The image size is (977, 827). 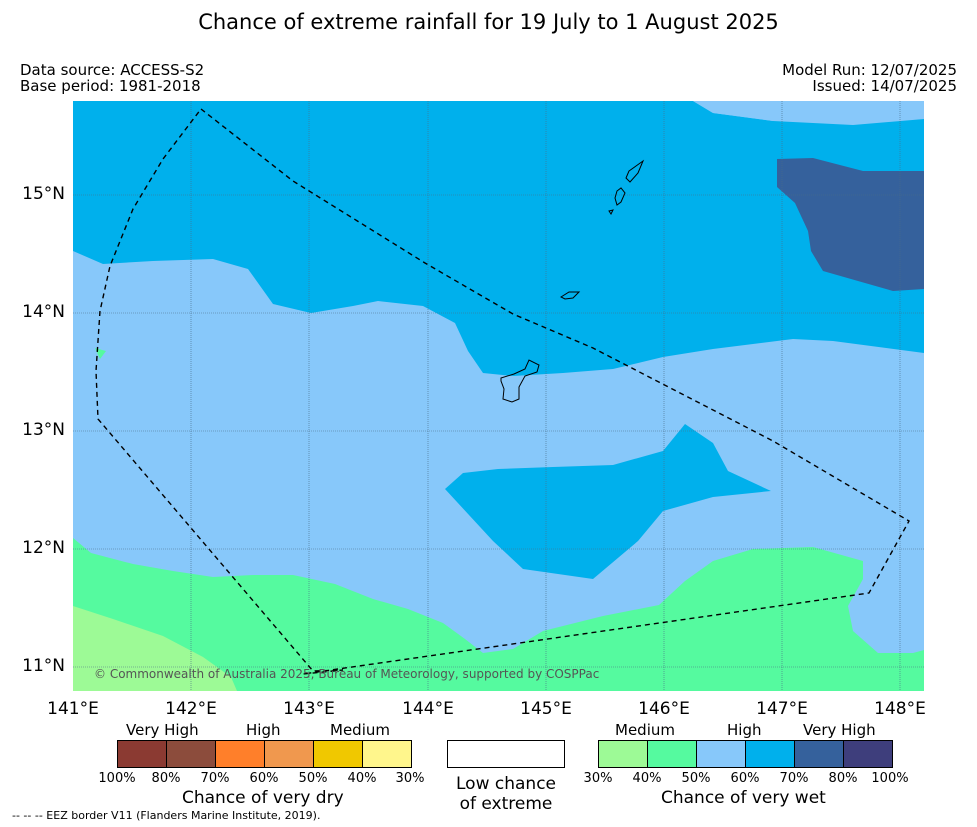 I want to click on dry-tick-40: 40%, so click(x=362, y=778).